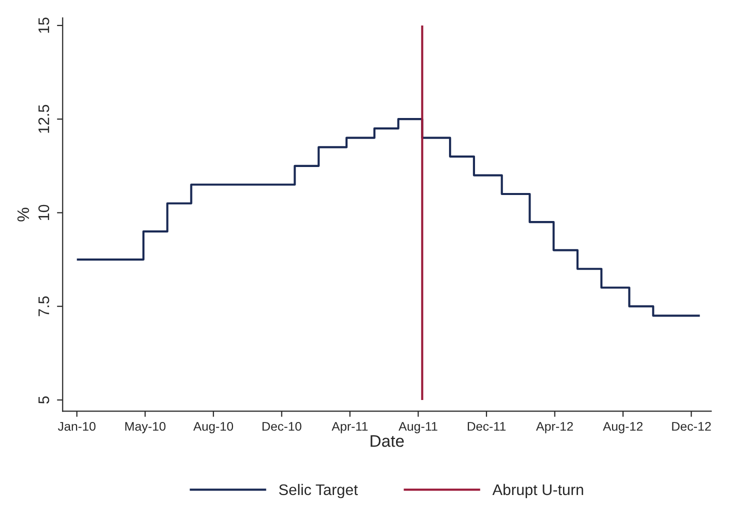 This screenshot has height=514, width=737. I want to click on y-tick-label: 10, so click(44, 212).